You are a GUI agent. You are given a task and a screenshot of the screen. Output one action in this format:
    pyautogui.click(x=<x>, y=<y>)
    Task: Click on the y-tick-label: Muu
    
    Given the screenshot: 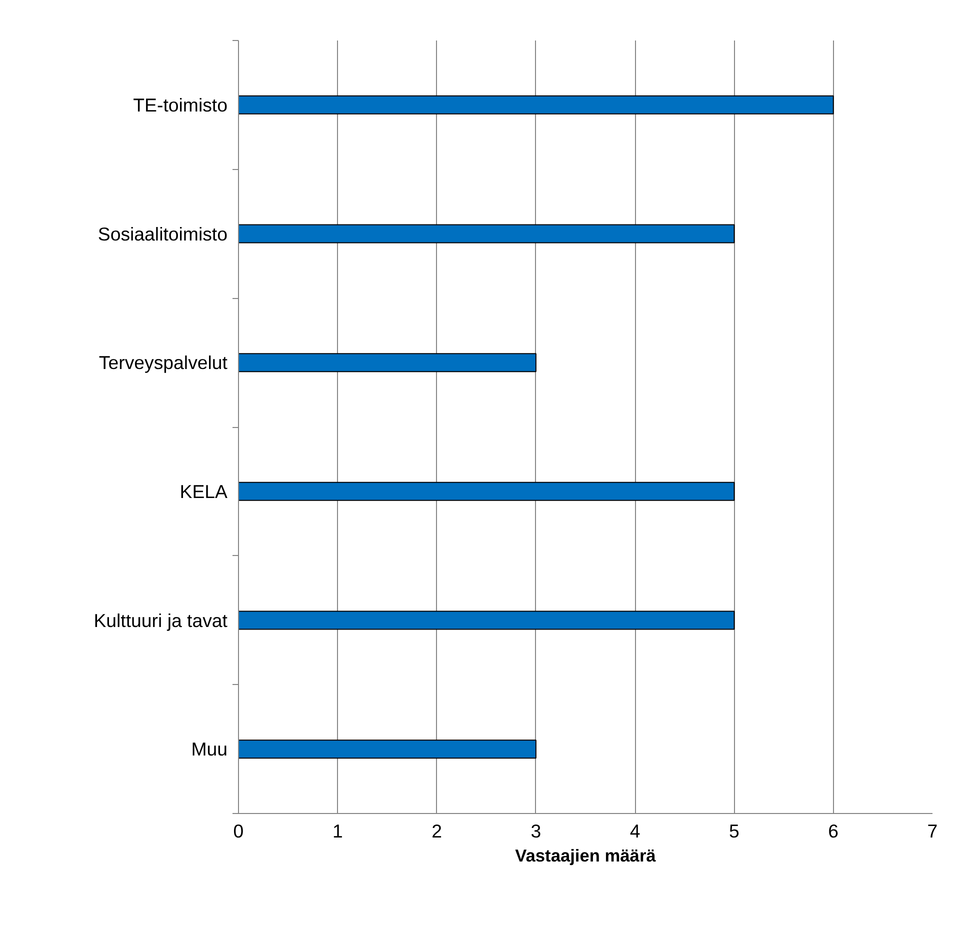 What is the action you would take?
    pyautogui.click(x=209, y=749)
    